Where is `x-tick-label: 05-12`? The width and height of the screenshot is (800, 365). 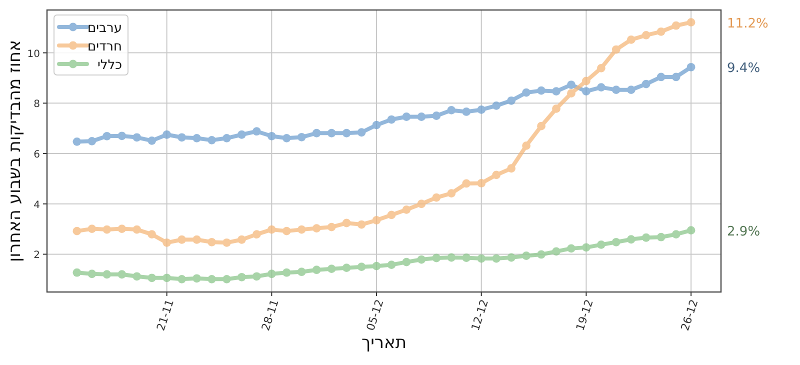
x-tick-label: 05-12 is located at coordinates (375, 315).